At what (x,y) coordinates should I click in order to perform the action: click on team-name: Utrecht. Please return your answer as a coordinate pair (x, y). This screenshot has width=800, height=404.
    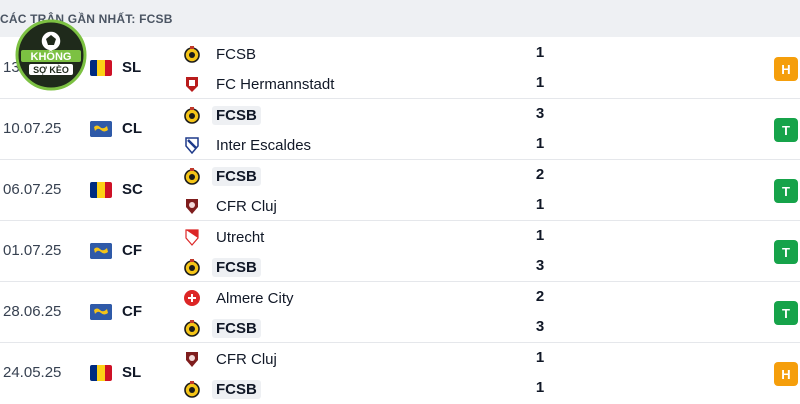
    Looking at the image, I should click on (240, 237).